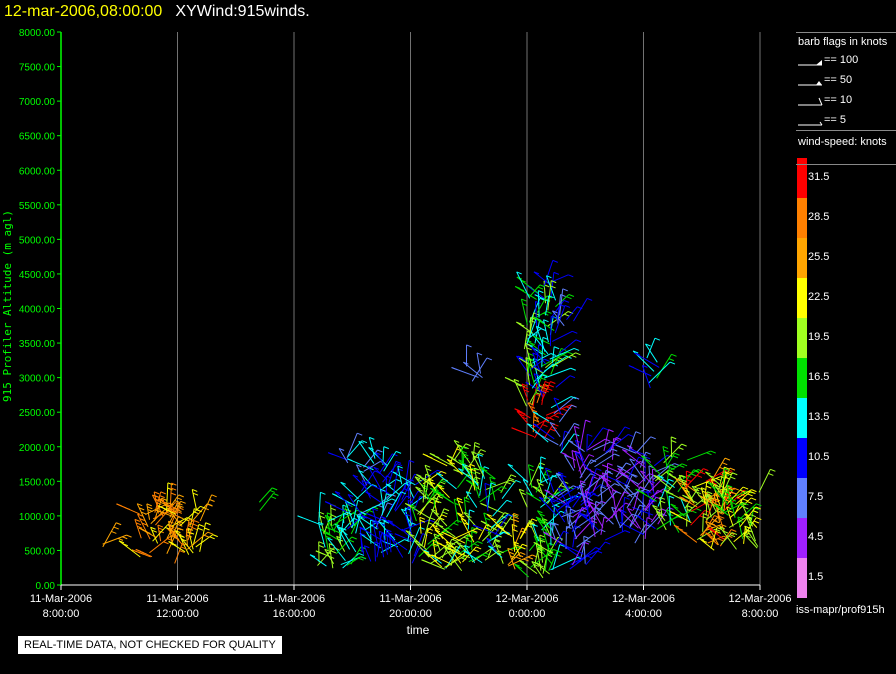  What do you see at coordinates (760, 599) in the screenshot?
I see `x-tick-label-date: 12-Mar-2006` at bounding box center [760, 599].